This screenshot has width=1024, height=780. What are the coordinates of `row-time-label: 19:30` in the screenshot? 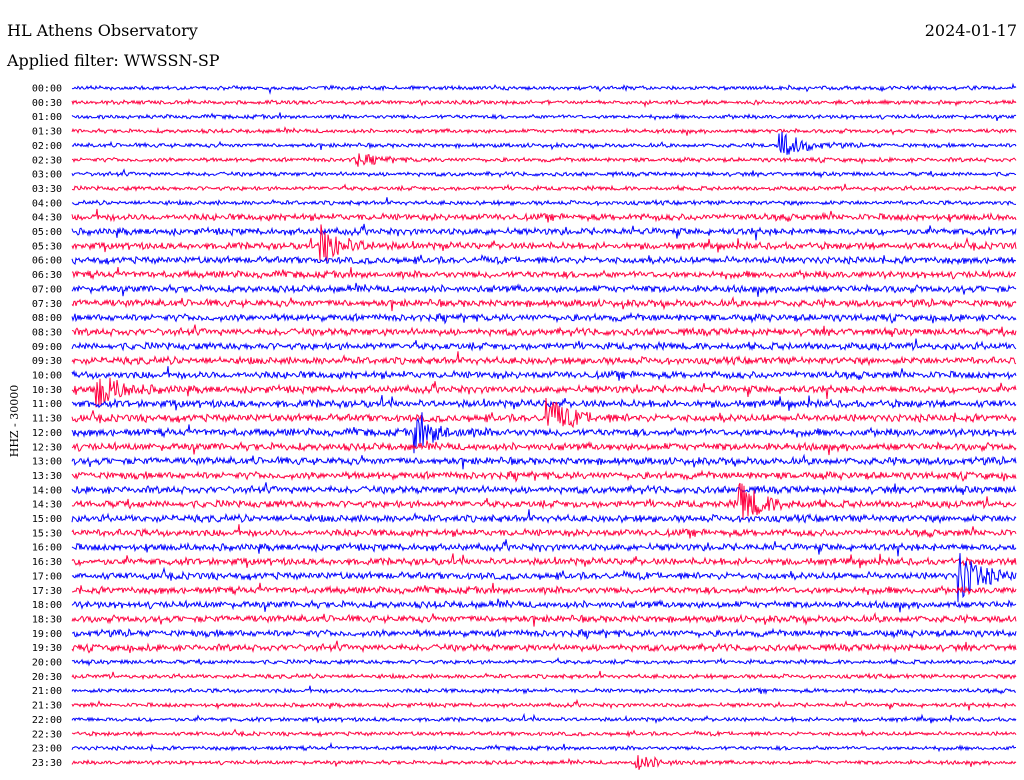 It's located at (47, 648).